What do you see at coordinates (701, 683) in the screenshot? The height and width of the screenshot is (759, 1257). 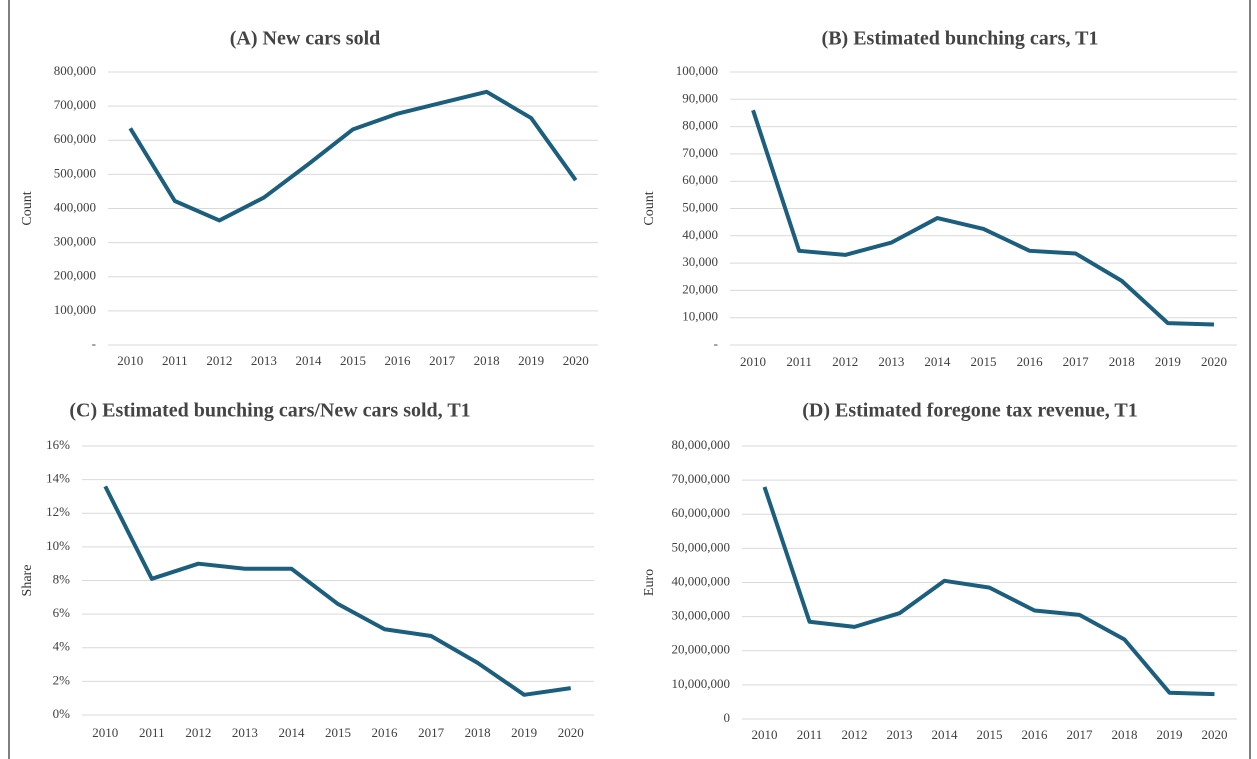 I see `y-tick-label: 10,000,000` at bounding box center [701, 683].